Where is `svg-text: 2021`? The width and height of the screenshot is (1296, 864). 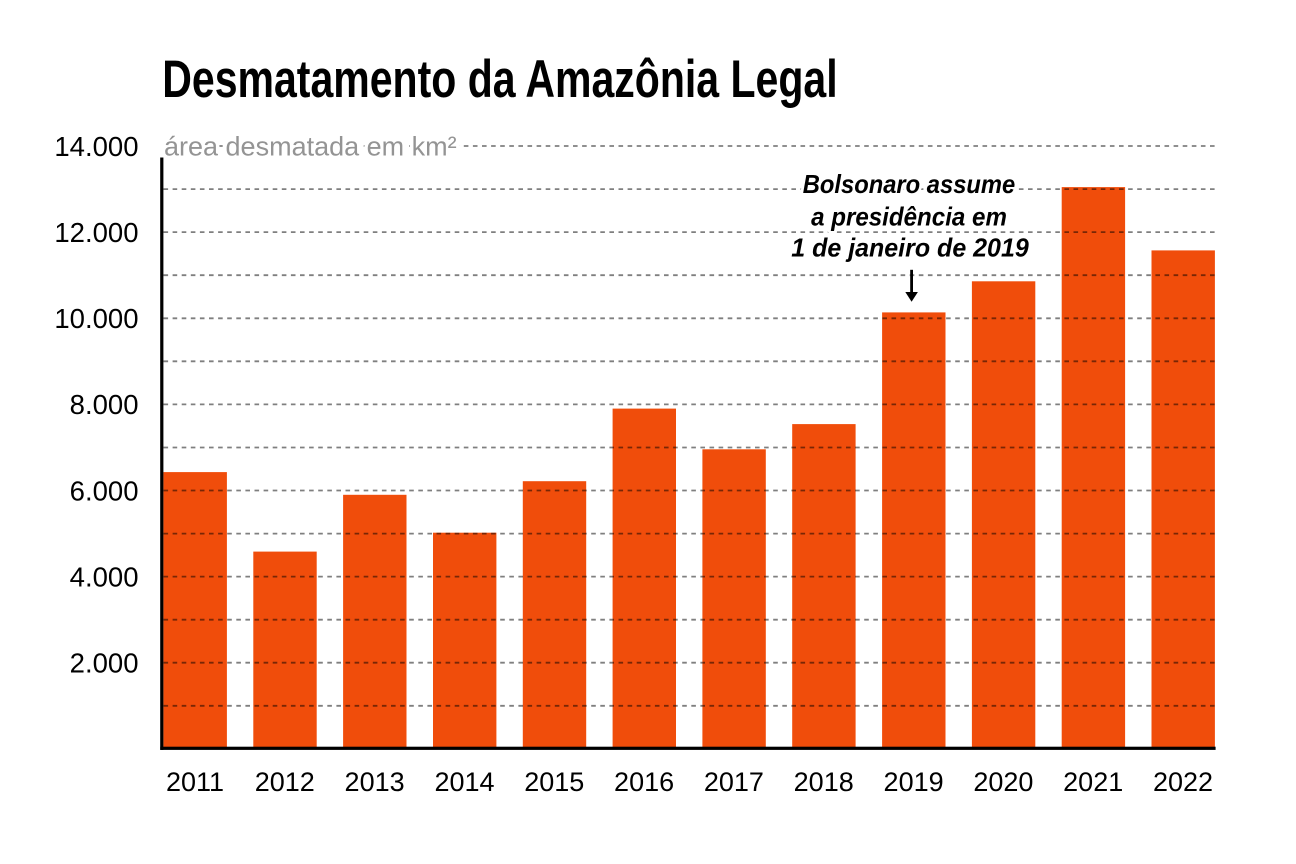
svg-text: 2021 is located at coordinates (1093, 782).